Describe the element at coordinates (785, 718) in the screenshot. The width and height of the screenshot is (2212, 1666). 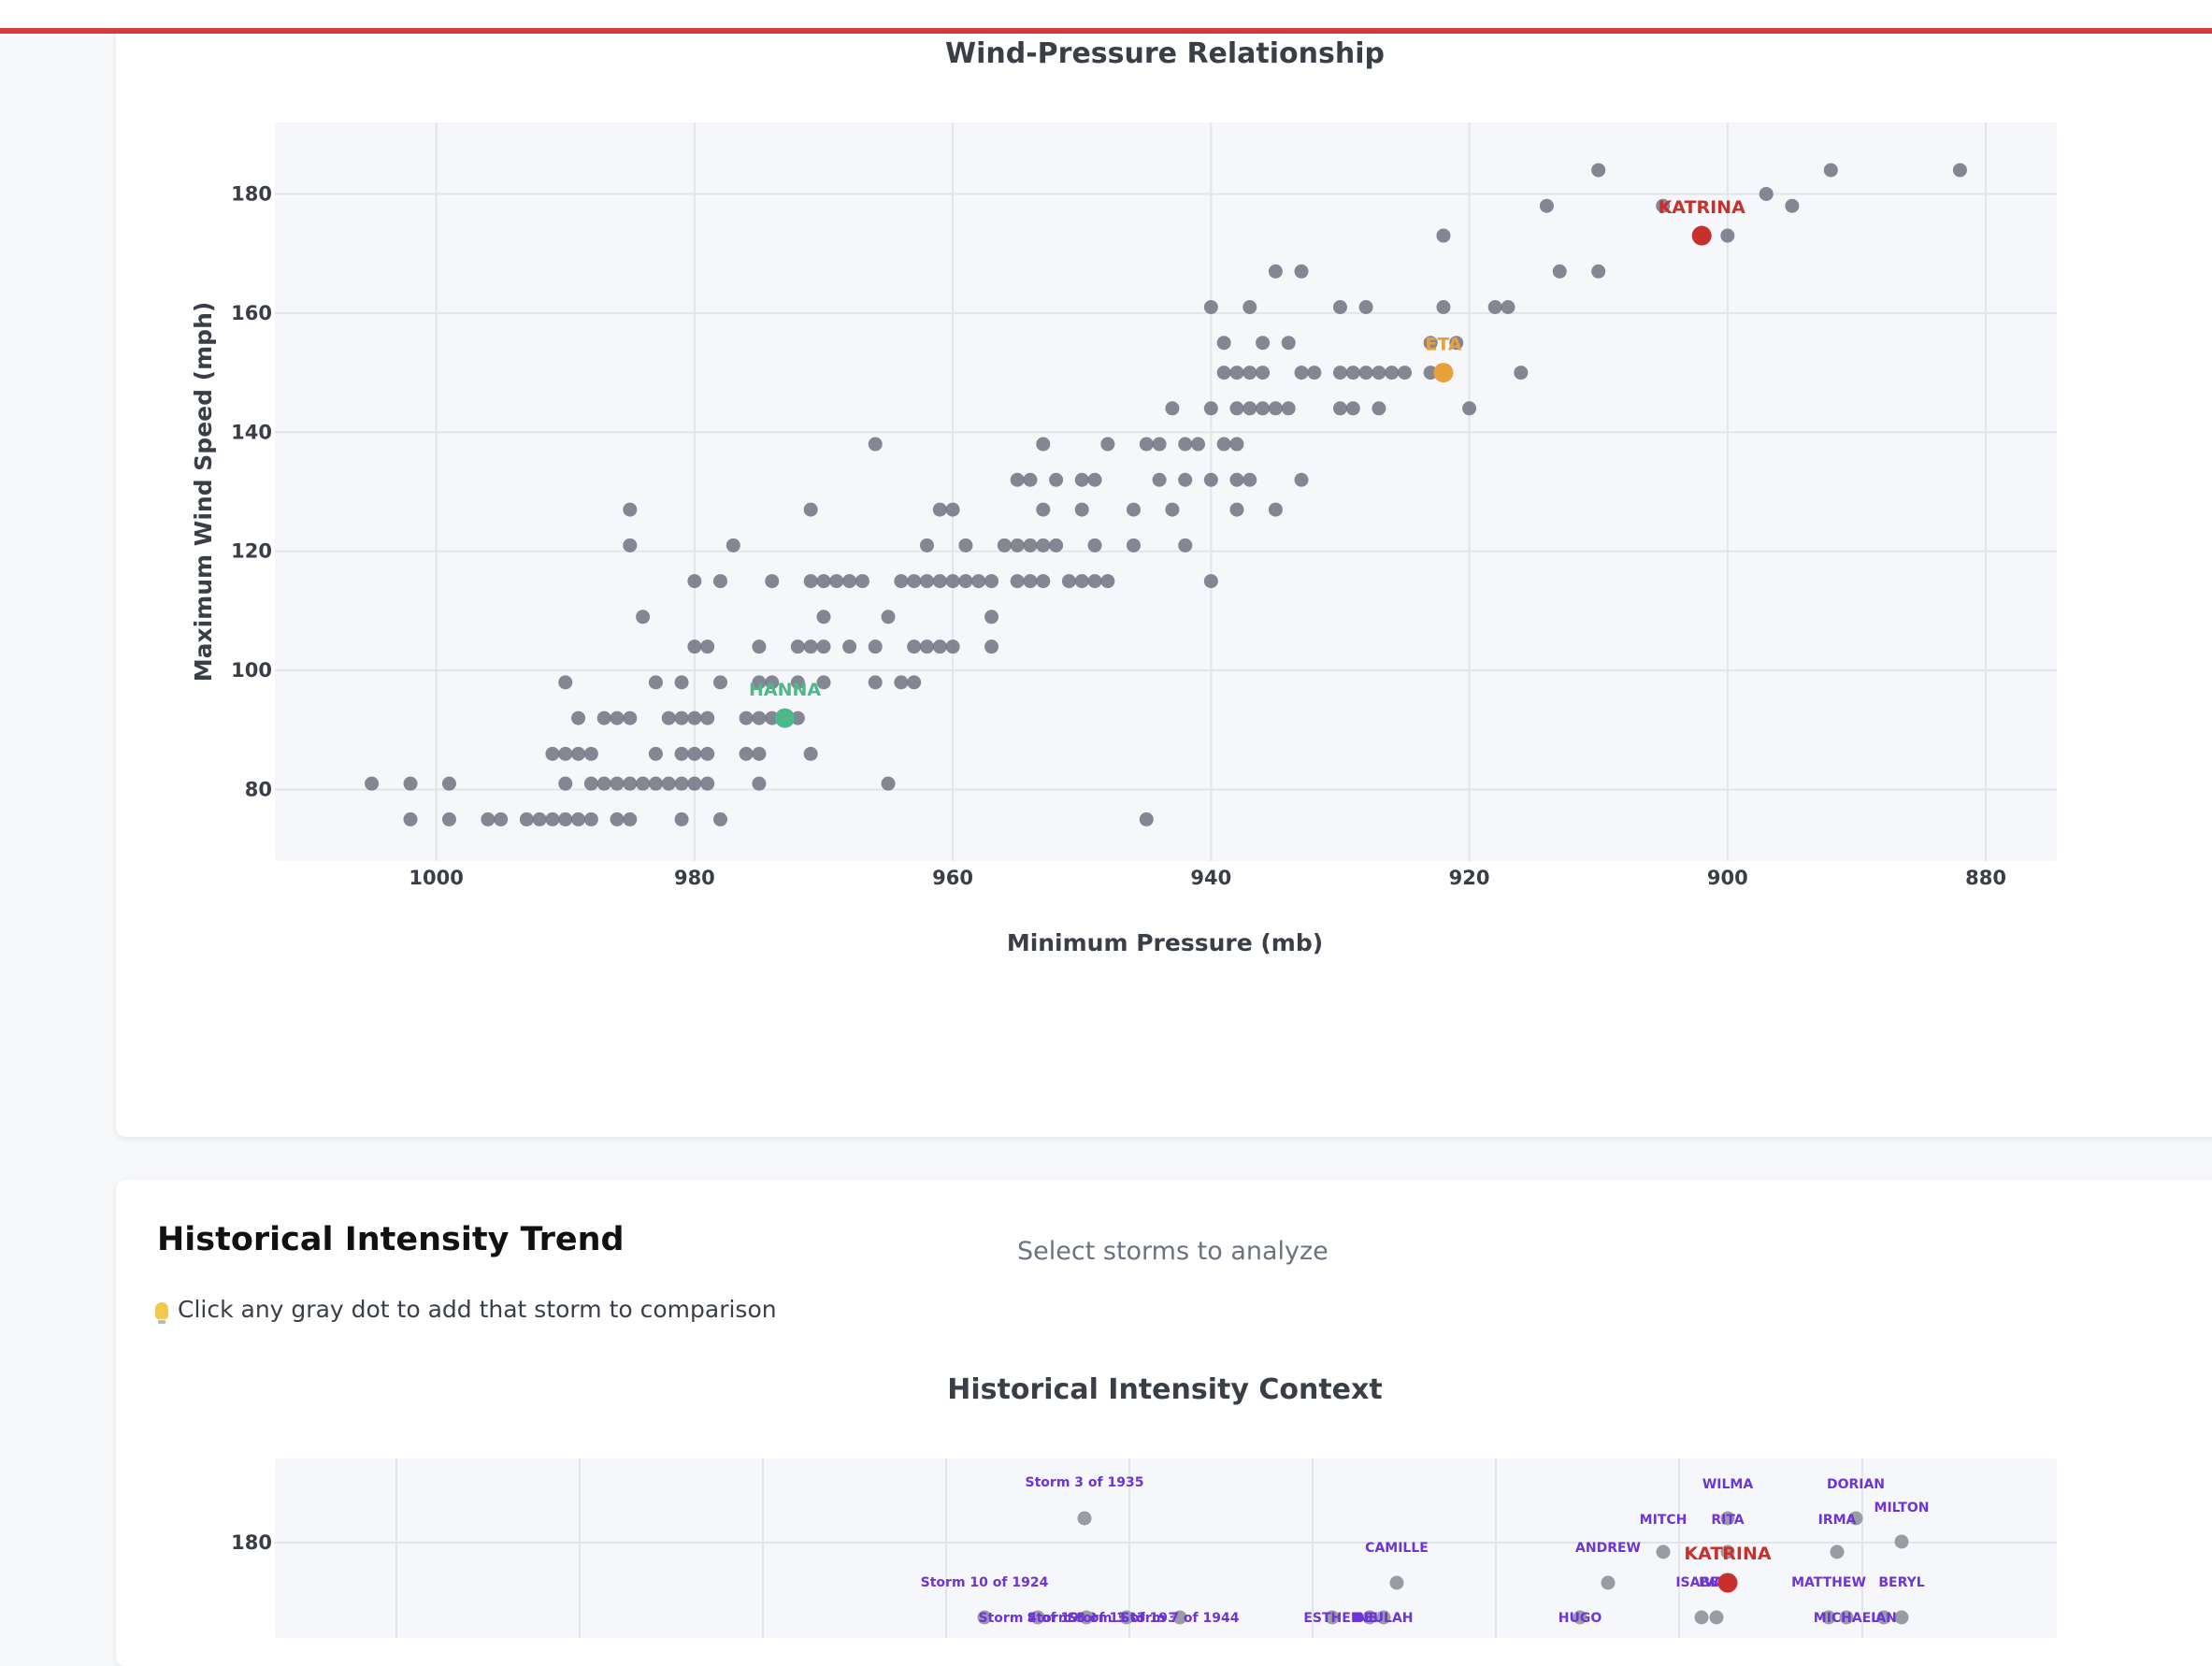
I see `highlight-point-hanna` at that location.